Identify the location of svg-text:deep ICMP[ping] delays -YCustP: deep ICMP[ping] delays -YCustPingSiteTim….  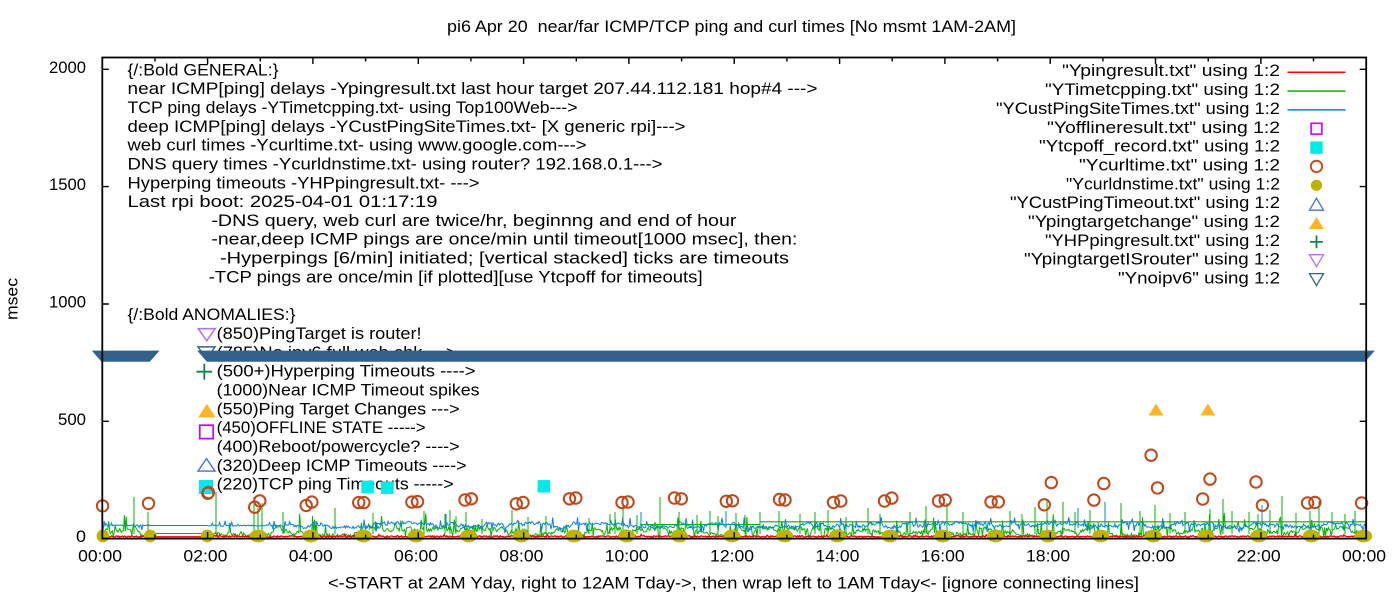
(407, 127).